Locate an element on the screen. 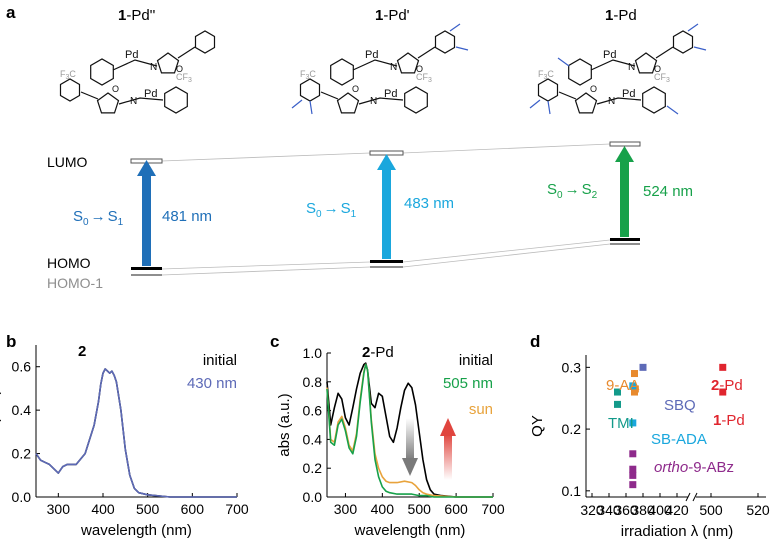  panel-b-y-tick-label: 0.4 is located at coordinates (22, 410).